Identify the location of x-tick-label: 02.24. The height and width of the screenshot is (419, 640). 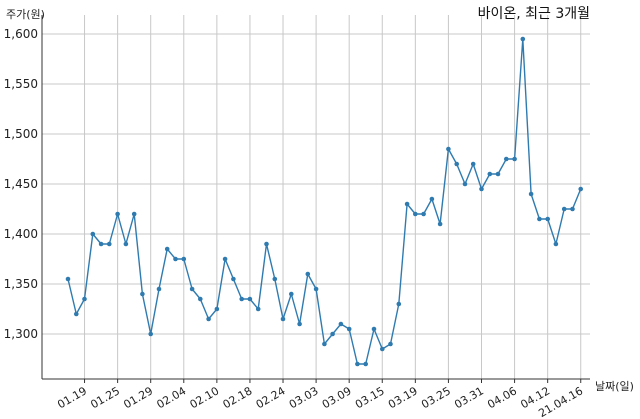
(271, 397).